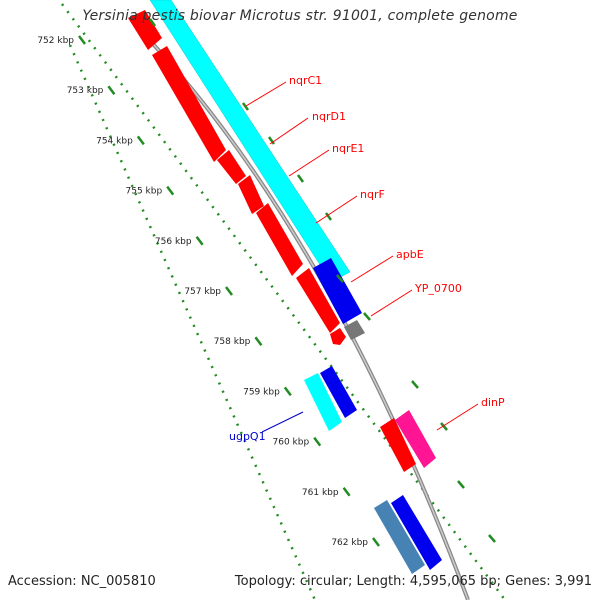  Describe the element at coordinates (82, 581) in the screenshot. I see `accession-text: Accession: NC_005810` at that location.